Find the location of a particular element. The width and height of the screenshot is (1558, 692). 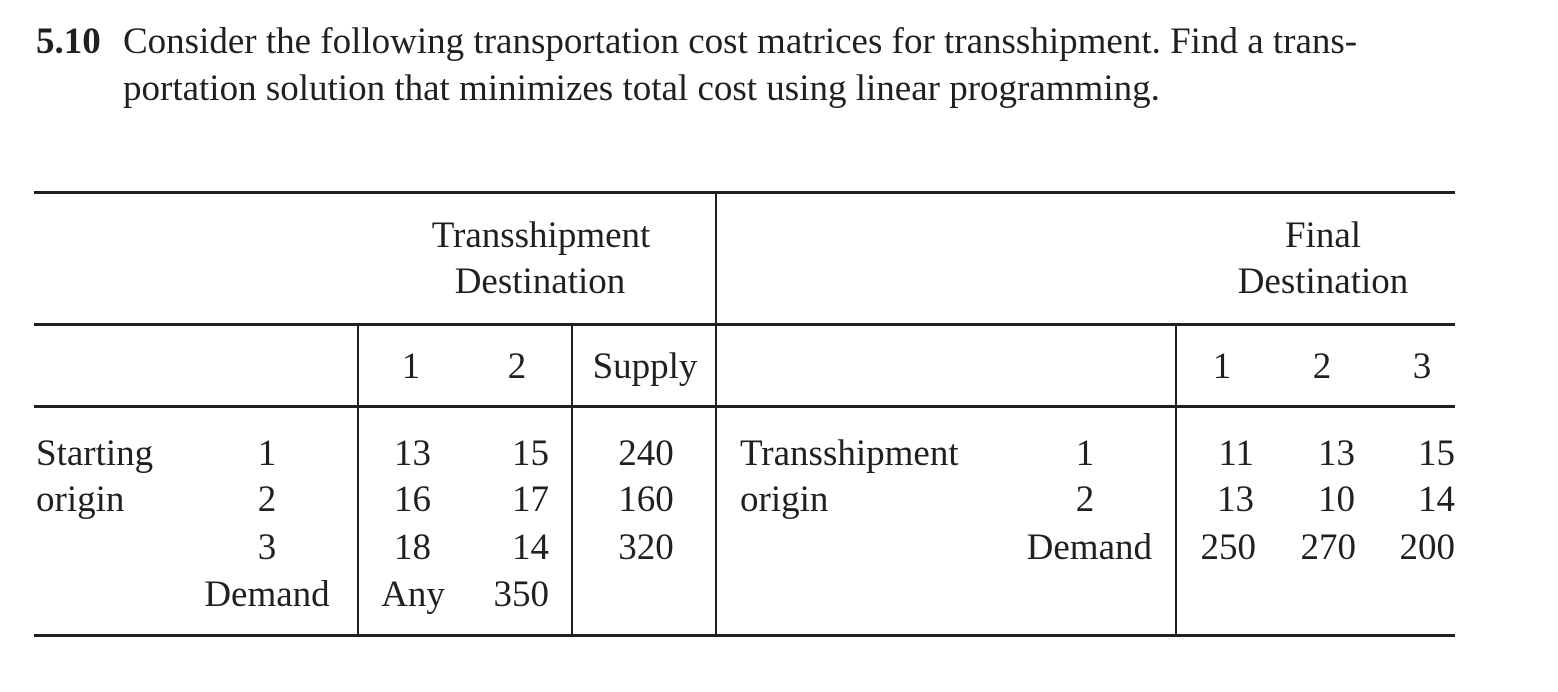

right-row-label-2: 2 is located at coordinates (1085, 499).